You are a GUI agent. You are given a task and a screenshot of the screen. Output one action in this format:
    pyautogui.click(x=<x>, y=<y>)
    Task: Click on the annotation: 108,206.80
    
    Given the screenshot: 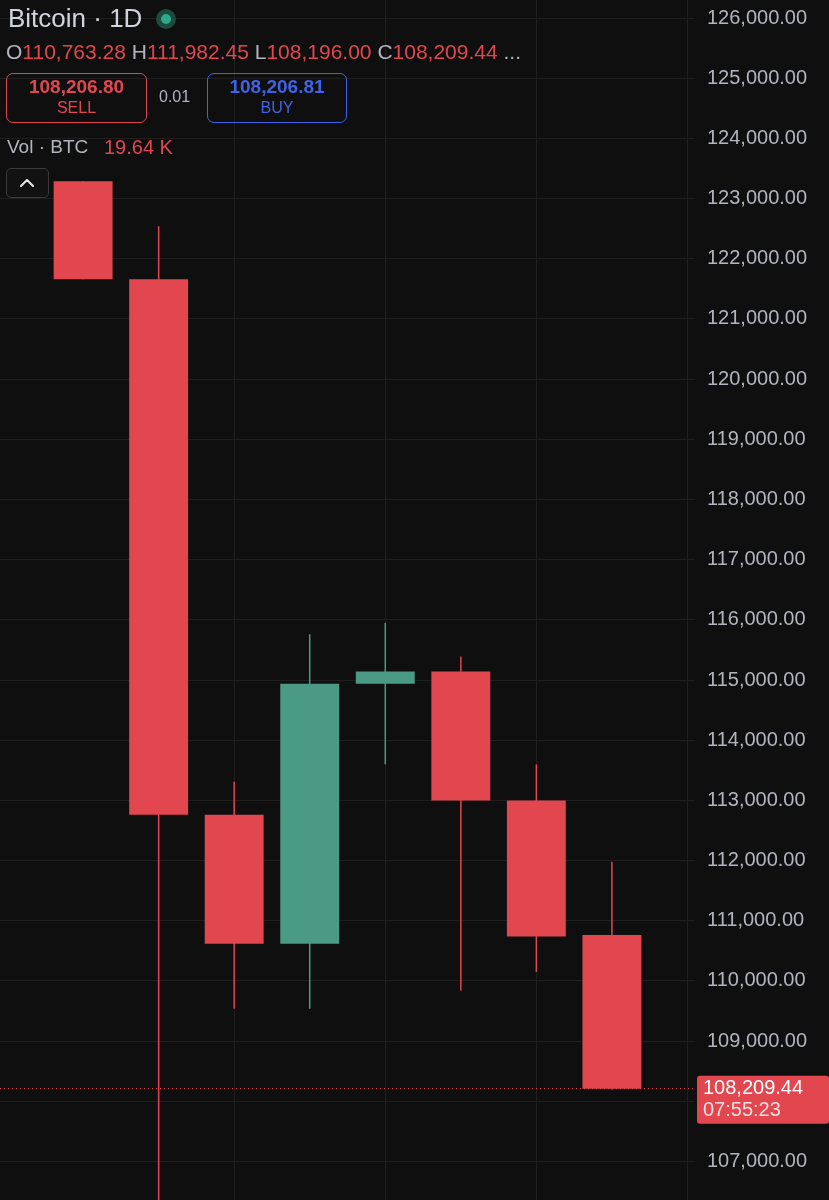 What is the action you would take?
    pyautogui.click(x=76, y=87)
    